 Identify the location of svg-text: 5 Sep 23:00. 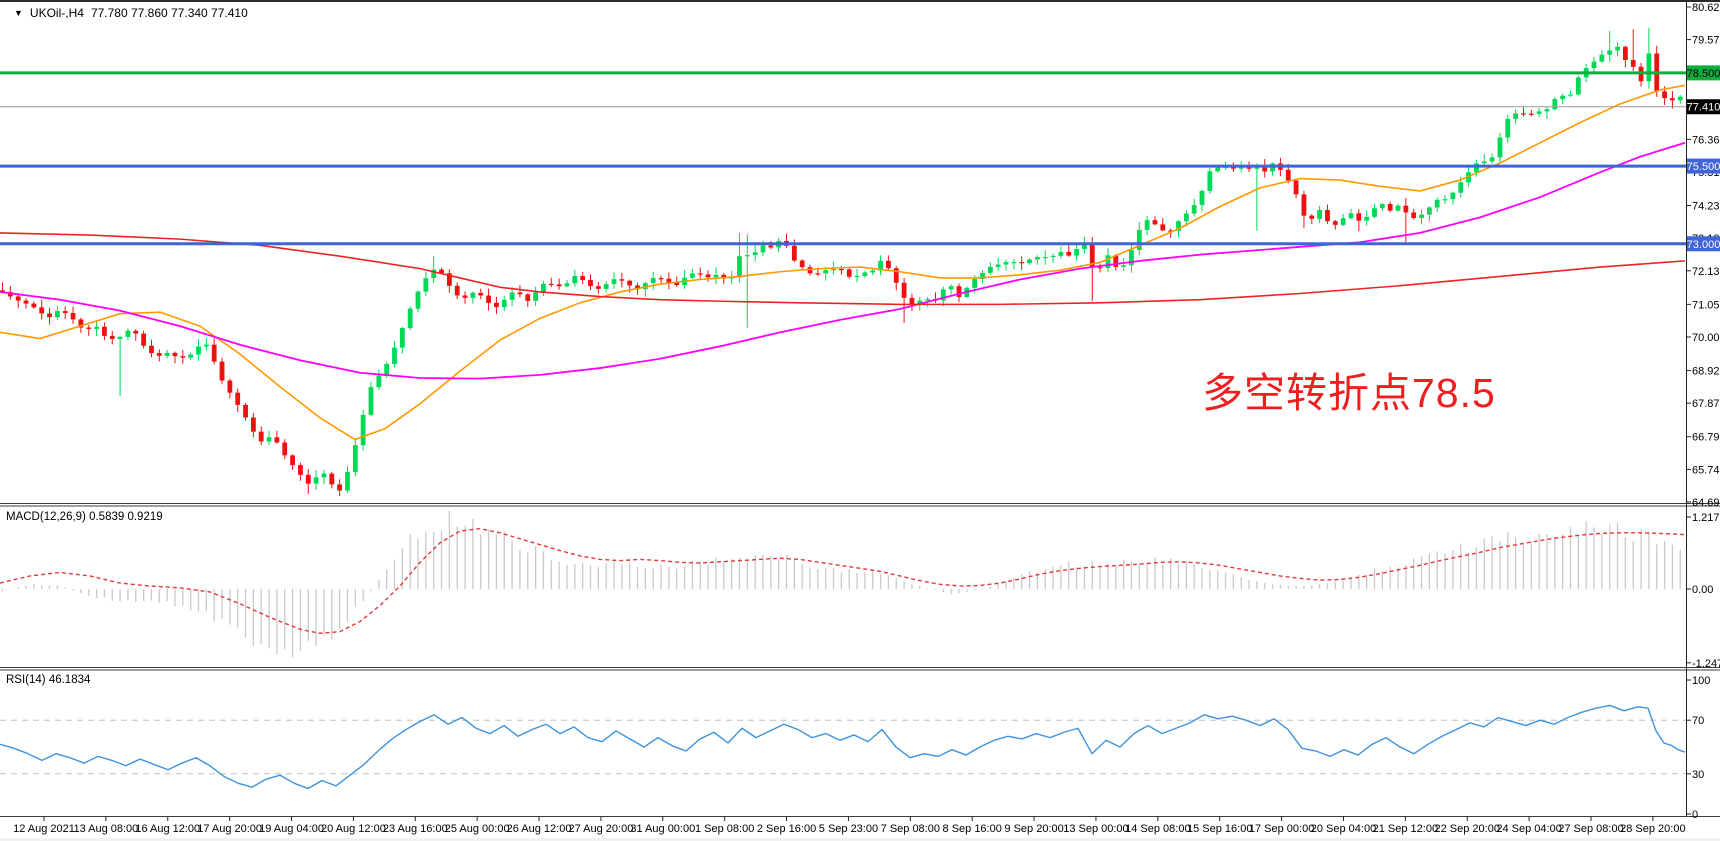
(848, 829).